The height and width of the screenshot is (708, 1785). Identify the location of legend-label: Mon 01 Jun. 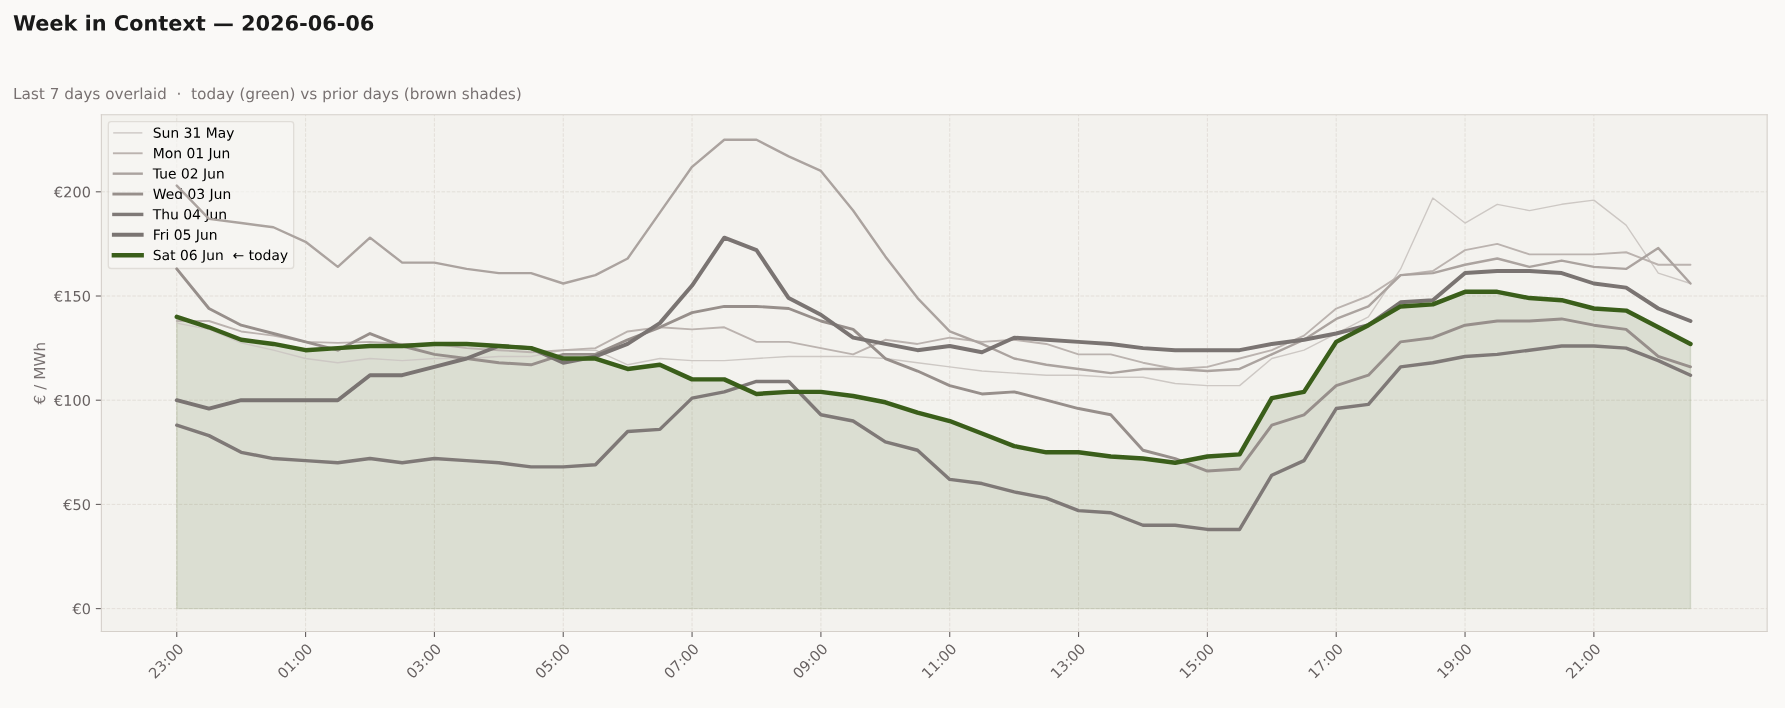
(192, 154).